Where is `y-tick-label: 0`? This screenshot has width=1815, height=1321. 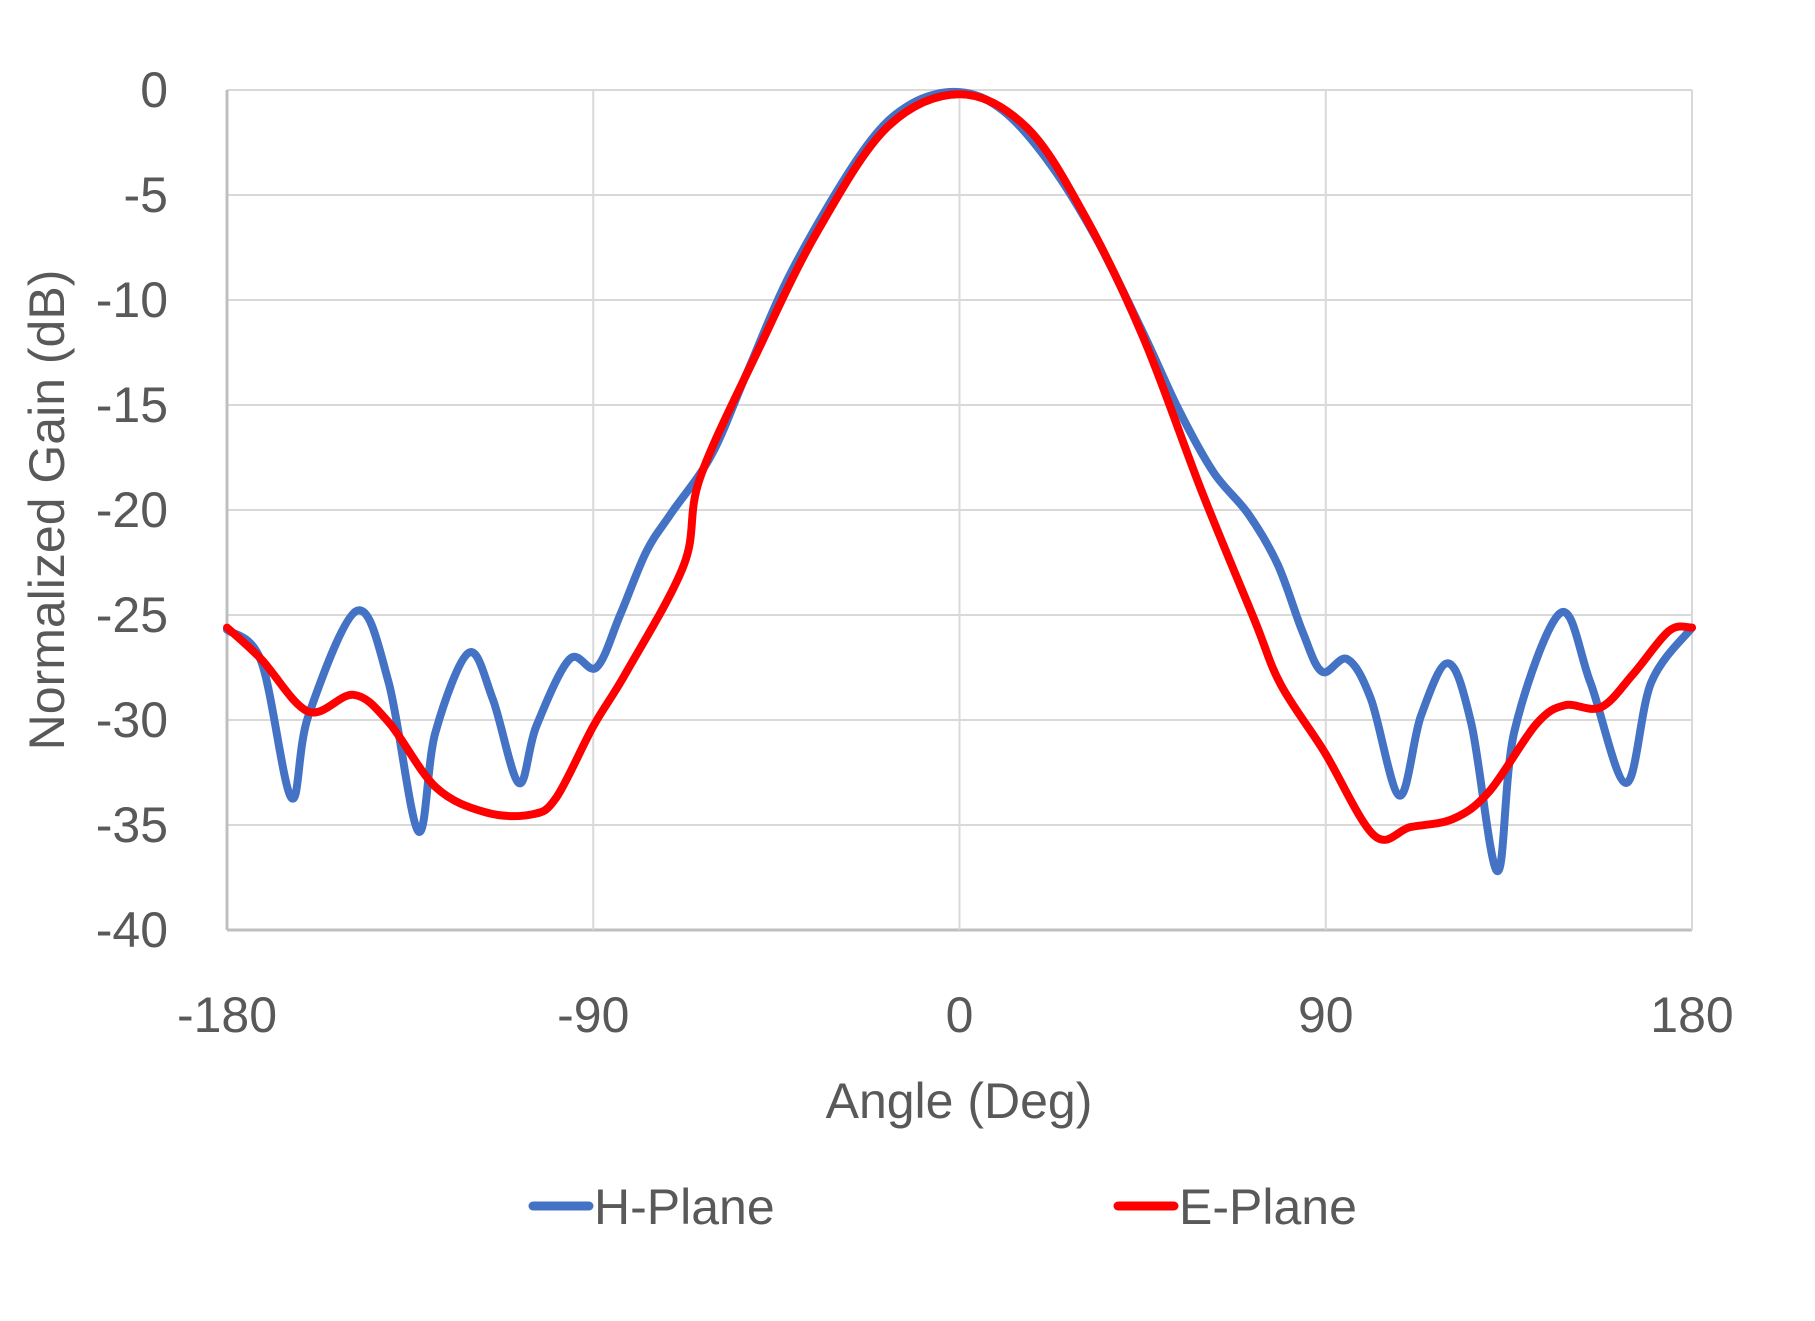
y-tick-label: 0 is located at coordinates (154, 90).